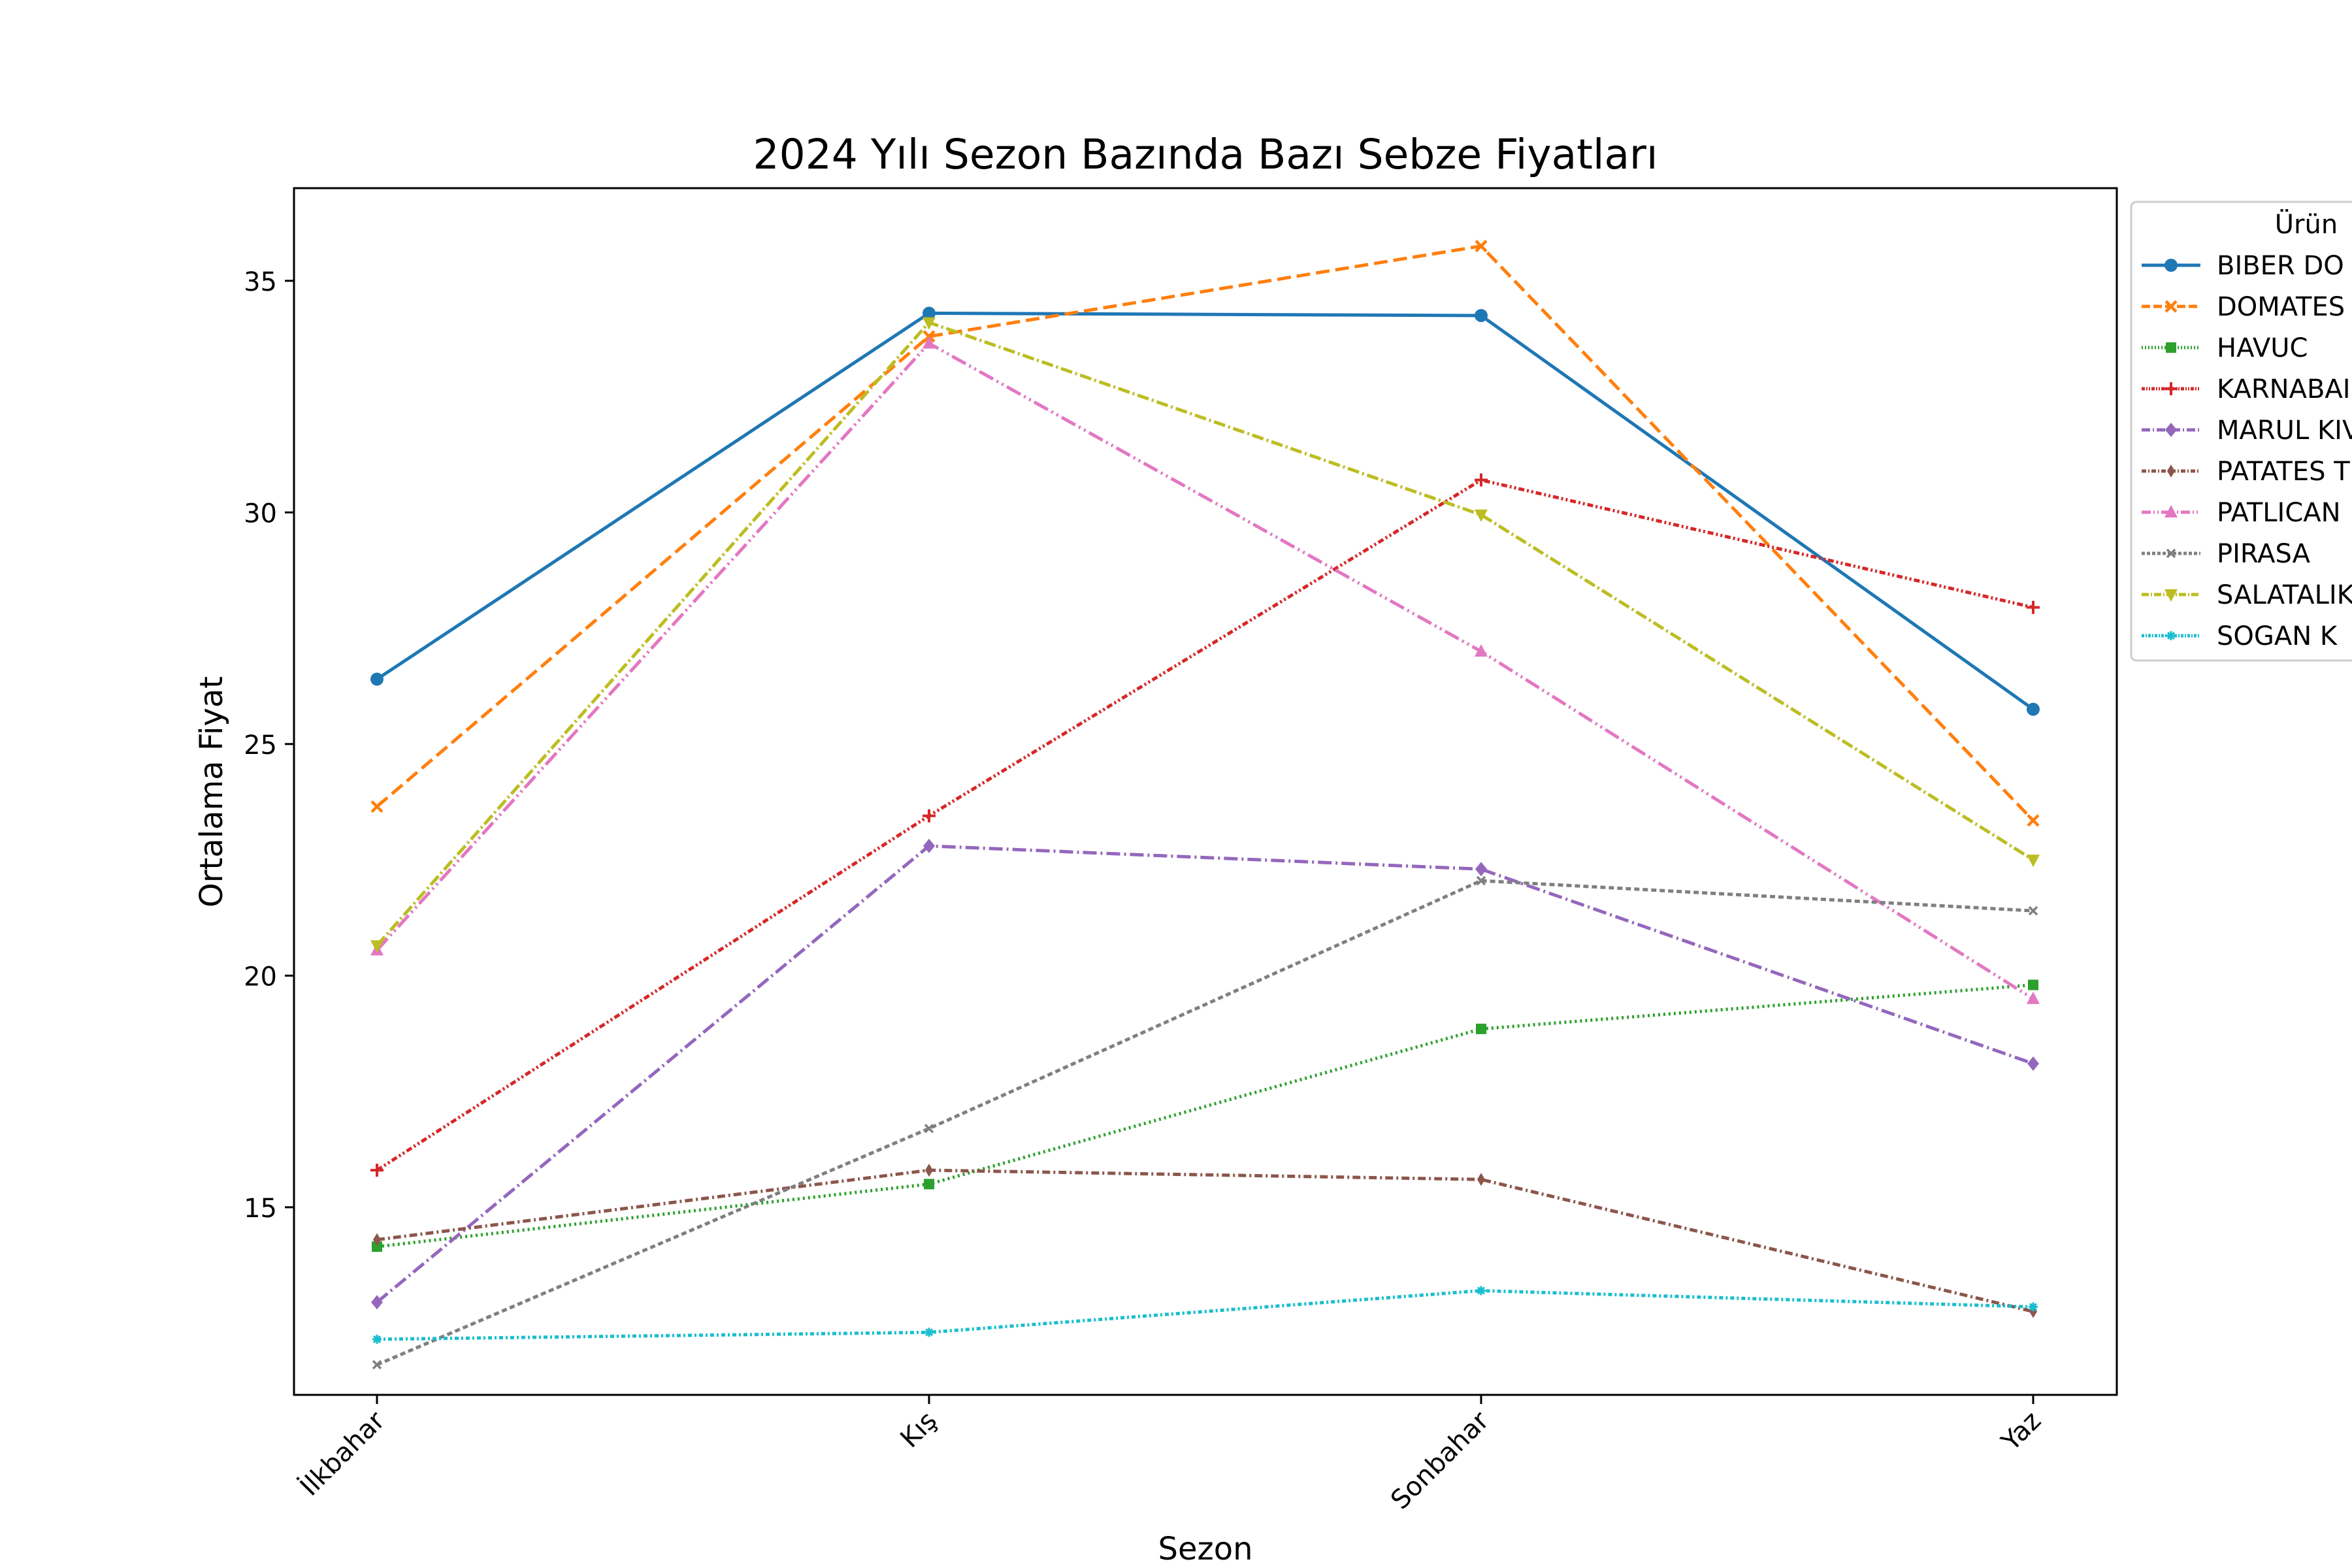 This screenshot has height=1568, width=2352. Describe the element at coordinates (1205, 1549) in the screenshot. I see `x-axis-label: Sezon` at that location.